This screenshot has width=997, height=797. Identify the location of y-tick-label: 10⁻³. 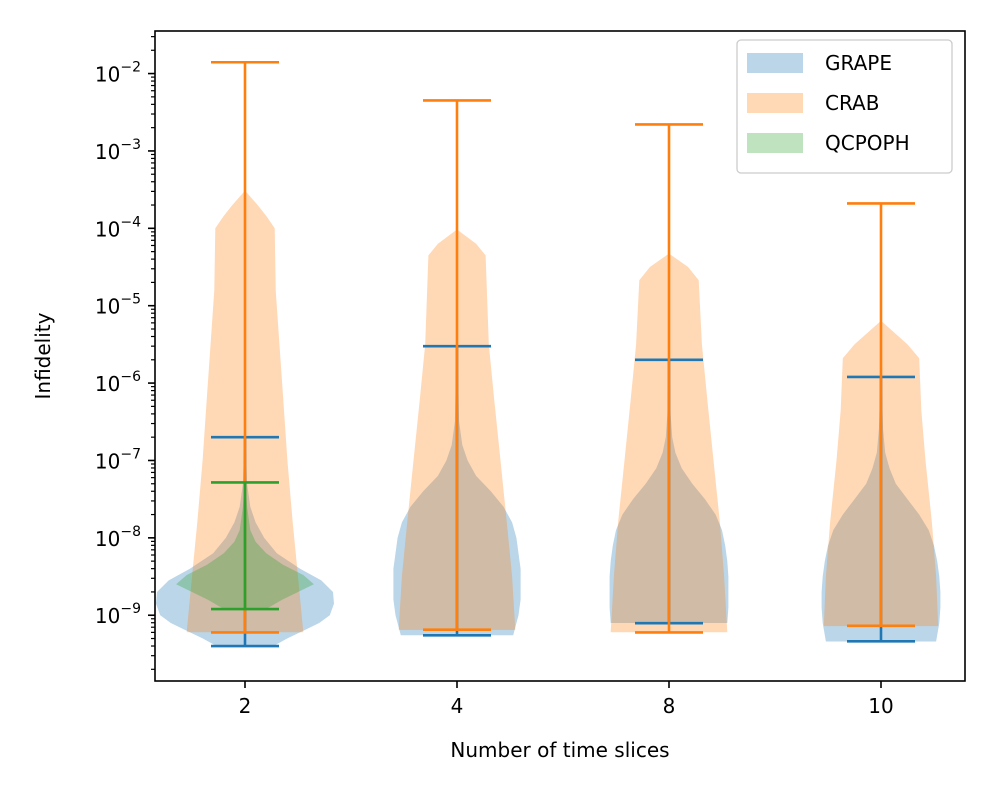
(118, 150).